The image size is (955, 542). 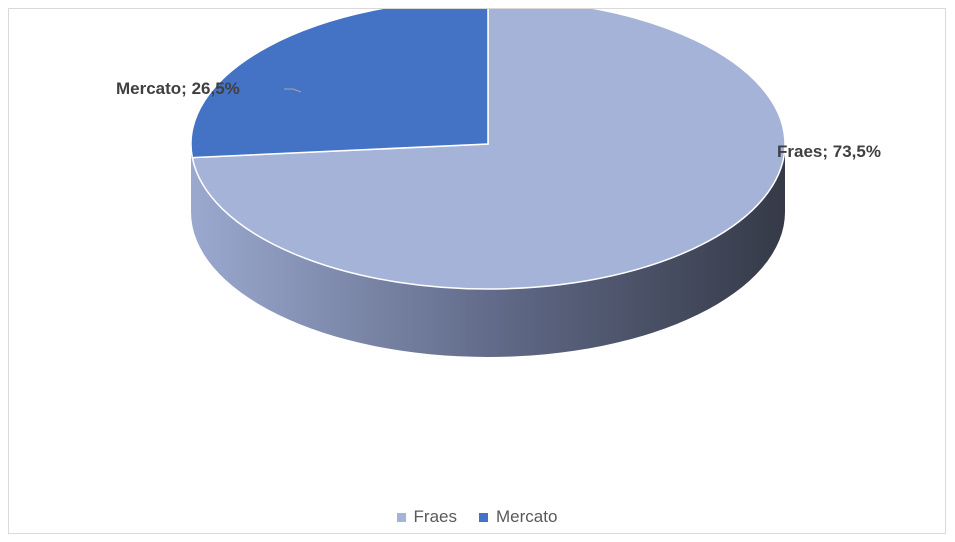 I want to click on legend-item-fraes: Fraes, so click(x=427, y=517).